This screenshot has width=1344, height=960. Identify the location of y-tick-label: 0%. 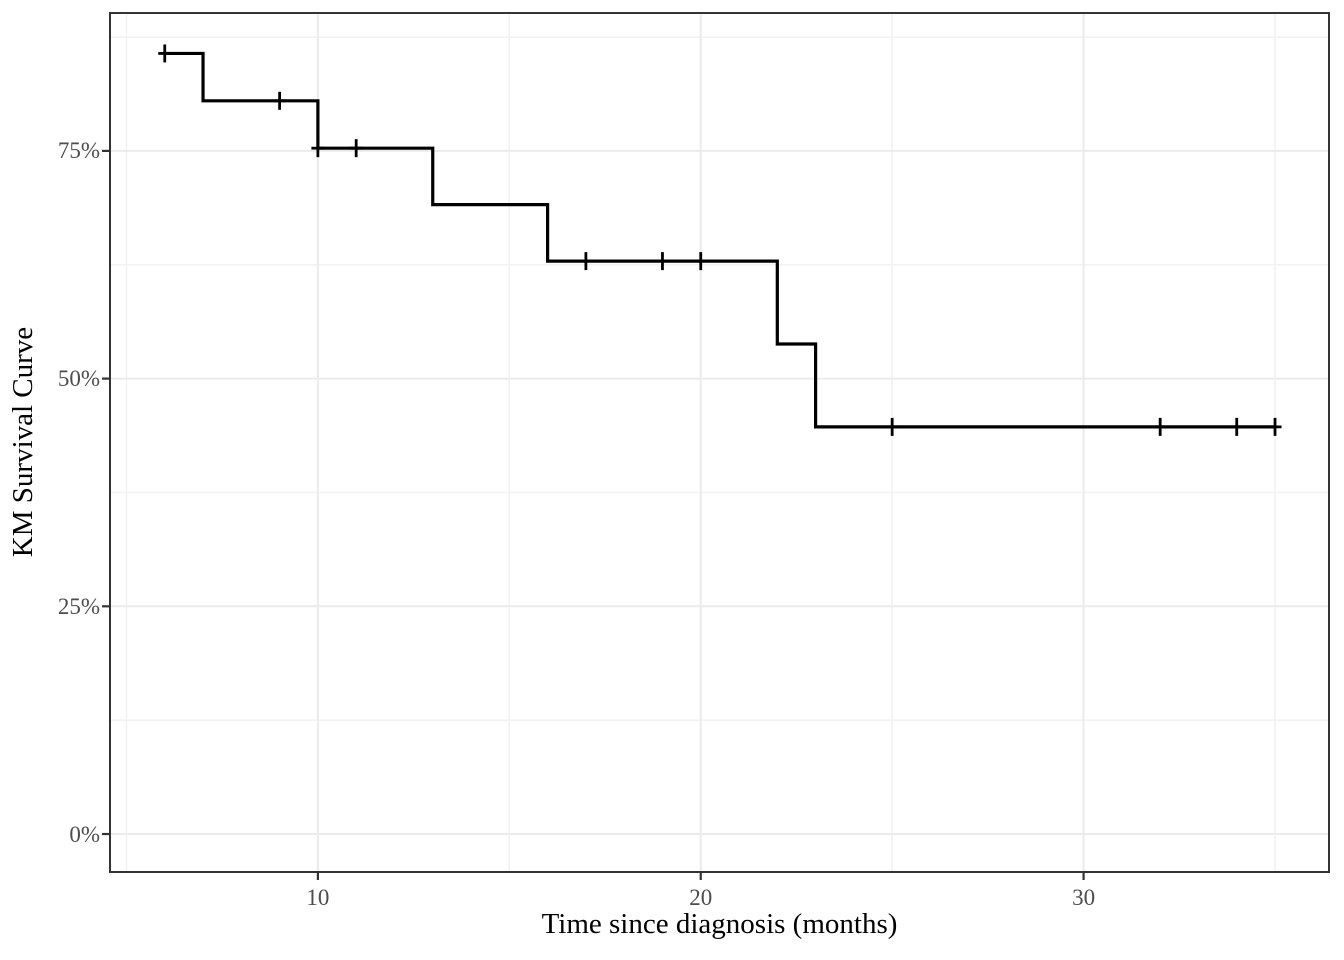
(84, 834).